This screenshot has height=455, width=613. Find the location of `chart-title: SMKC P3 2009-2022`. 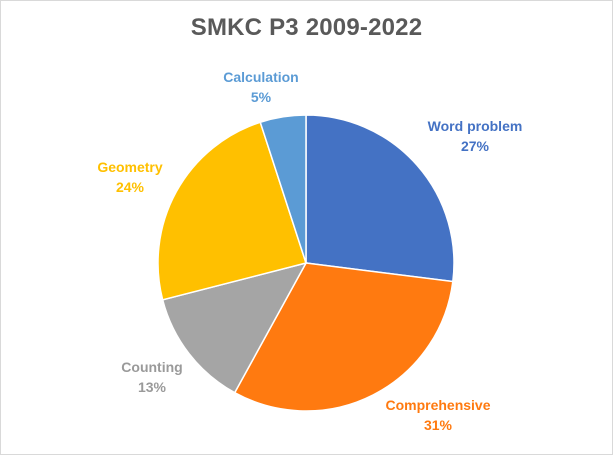

chart-title: SMKC P3 2009-2022 is located at coordinates (306, 27).